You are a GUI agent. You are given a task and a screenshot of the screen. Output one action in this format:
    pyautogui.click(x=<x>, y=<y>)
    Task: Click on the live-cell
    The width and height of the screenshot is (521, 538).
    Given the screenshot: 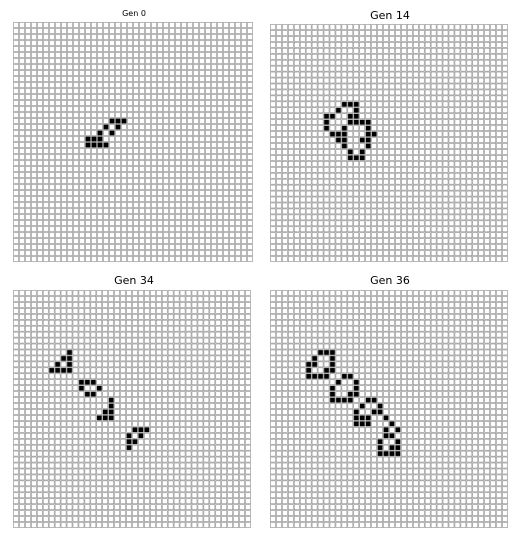 What is the action you would take?
    pyautogui.click(x=88, y=139)
    